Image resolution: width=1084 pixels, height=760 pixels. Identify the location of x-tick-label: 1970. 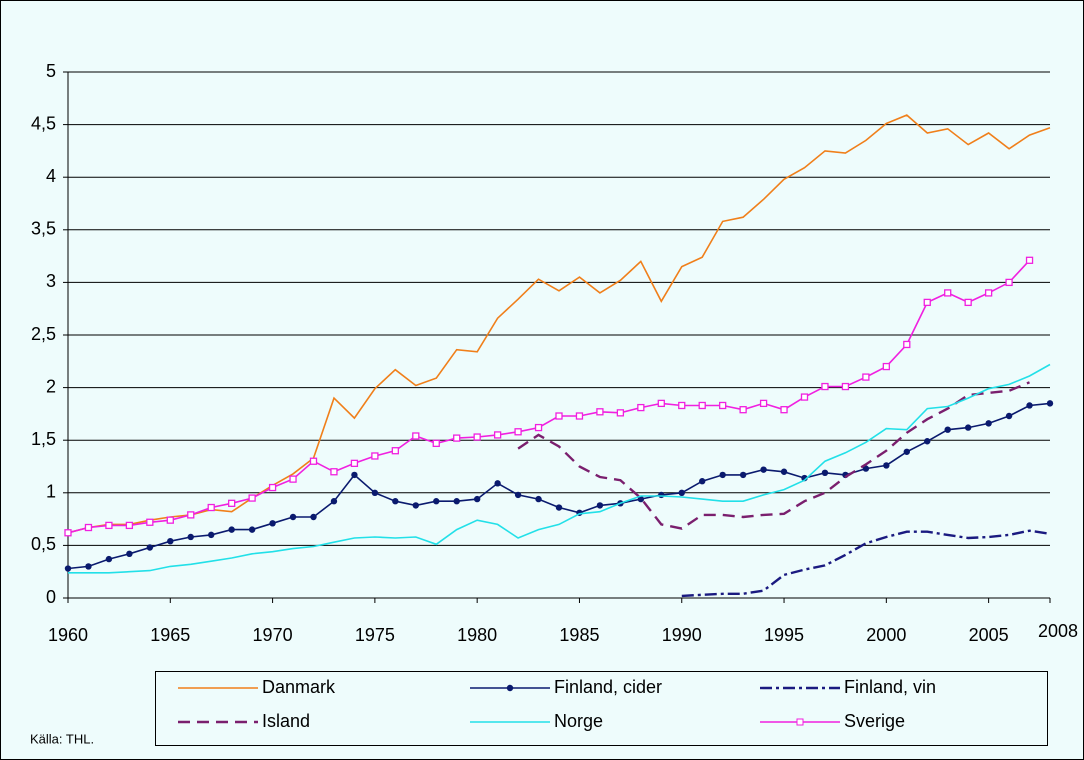
(273, 635).